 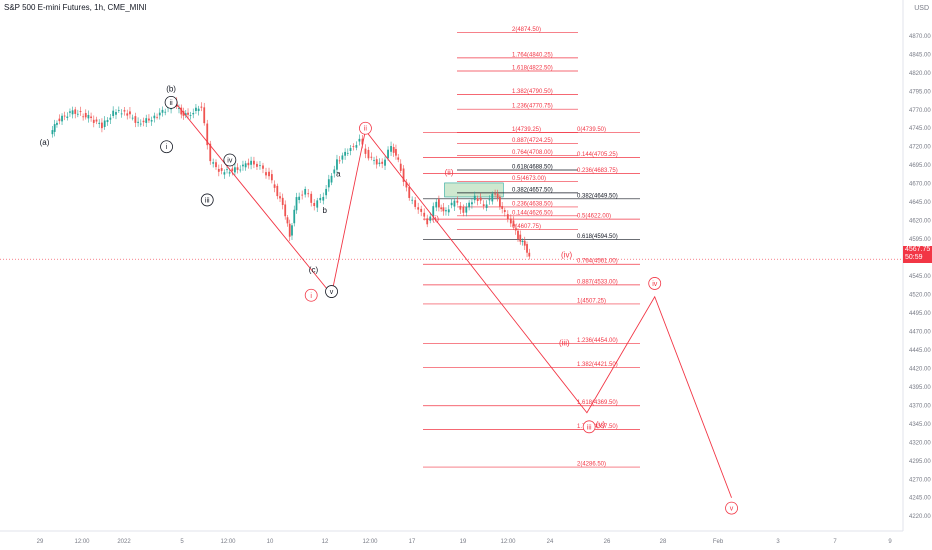 I want to click on wave-circled-label-red: i, so click(x=311, y=296).